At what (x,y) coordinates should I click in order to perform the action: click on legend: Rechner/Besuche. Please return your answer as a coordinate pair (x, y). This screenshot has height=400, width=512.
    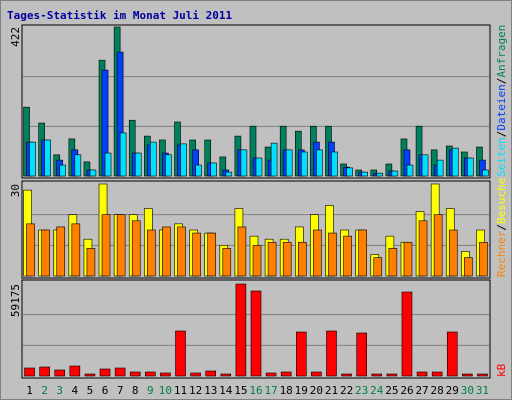
    Looking at the image, I should click on (501, 227).